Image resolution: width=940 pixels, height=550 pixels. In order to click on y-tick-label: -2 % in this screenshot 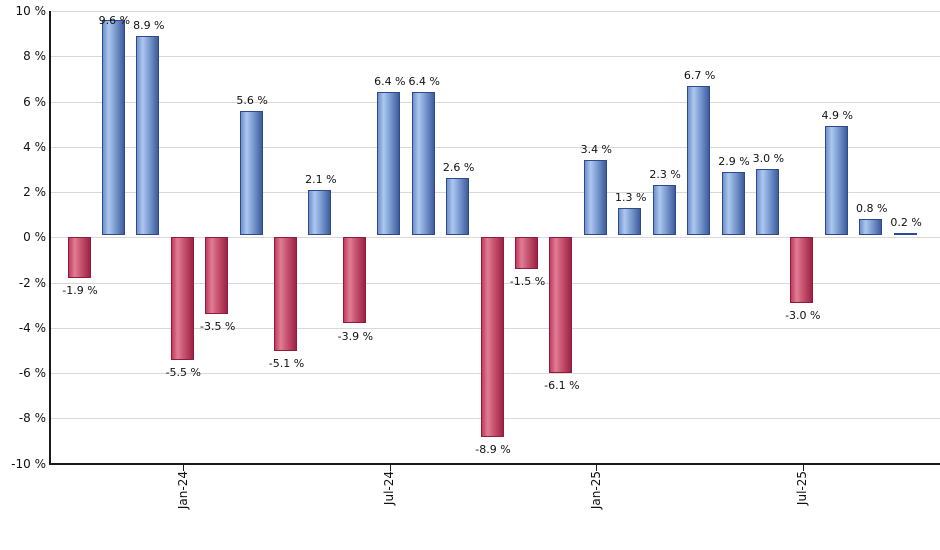, I will do `click(32, 282)`.